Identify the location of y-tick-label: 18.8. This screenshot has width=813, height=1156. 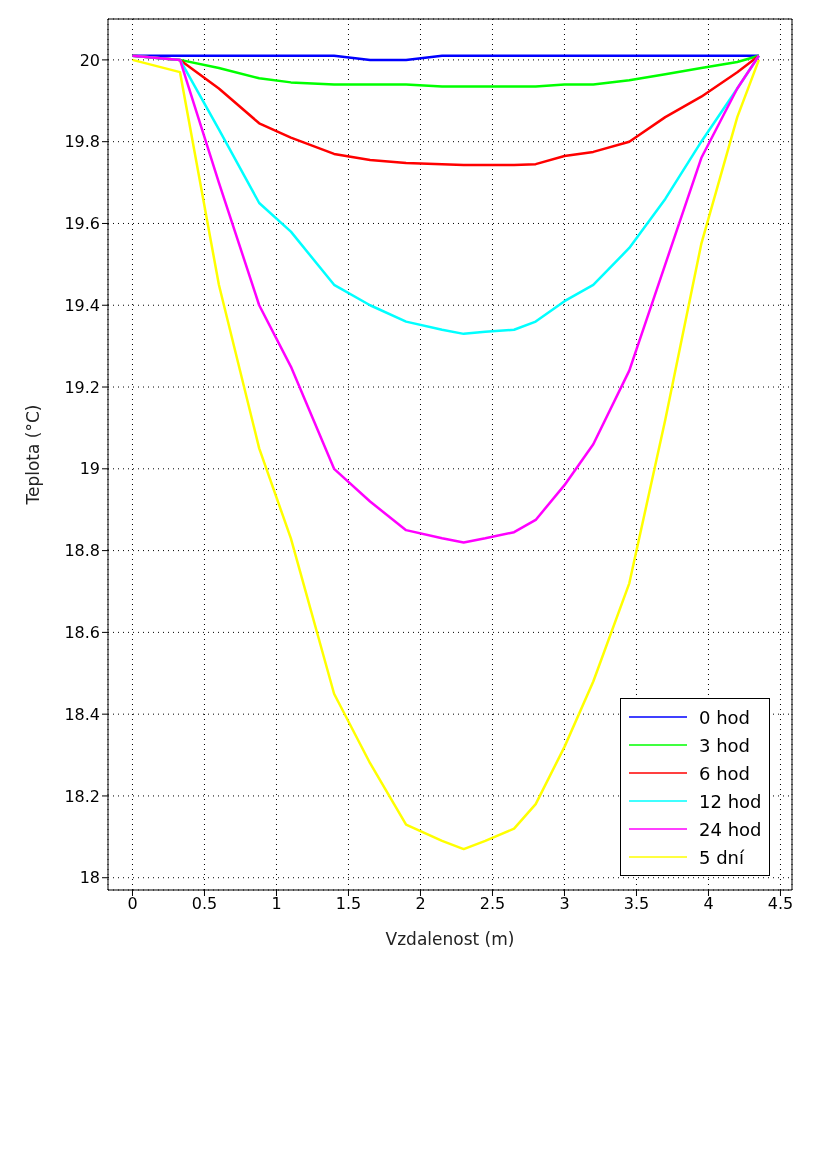
(82, 551).